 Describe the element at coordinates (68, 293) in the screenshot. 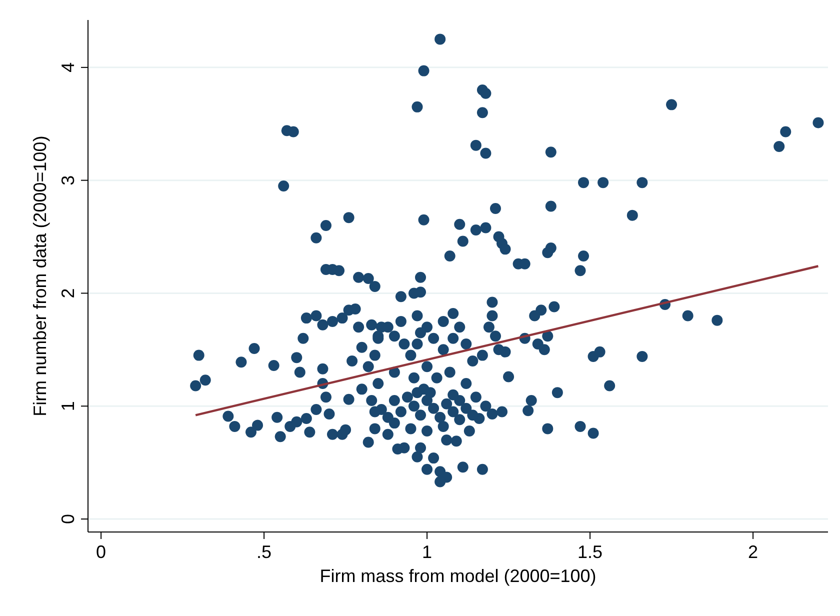

I see `y-tick-label: 2` at that location.